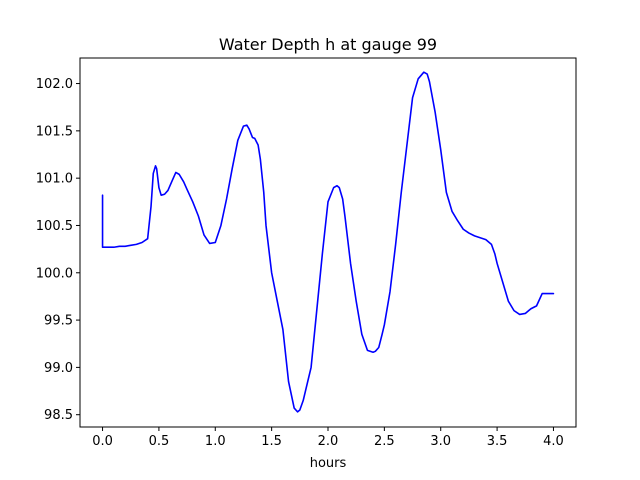  What do you see at coordinates (58, 415) in the screenshot?
I see `y-tick-label: 98.5` at bounding box center [58, 415].